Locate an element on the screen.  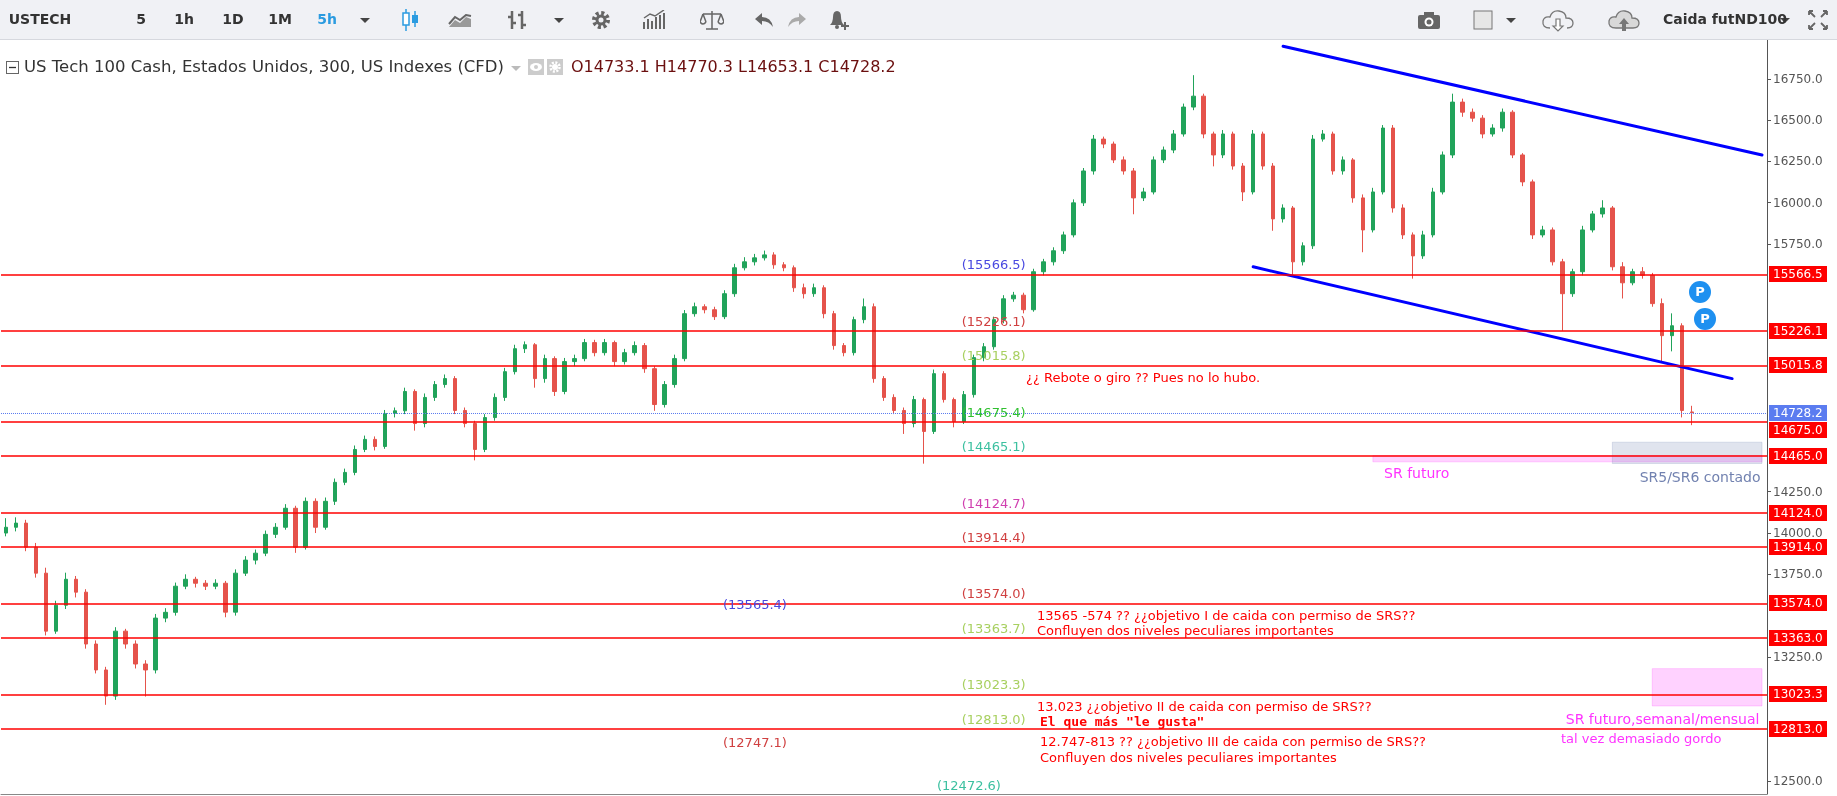
ref-line-label: 12813.0 is located at coordinates (1798, 729).